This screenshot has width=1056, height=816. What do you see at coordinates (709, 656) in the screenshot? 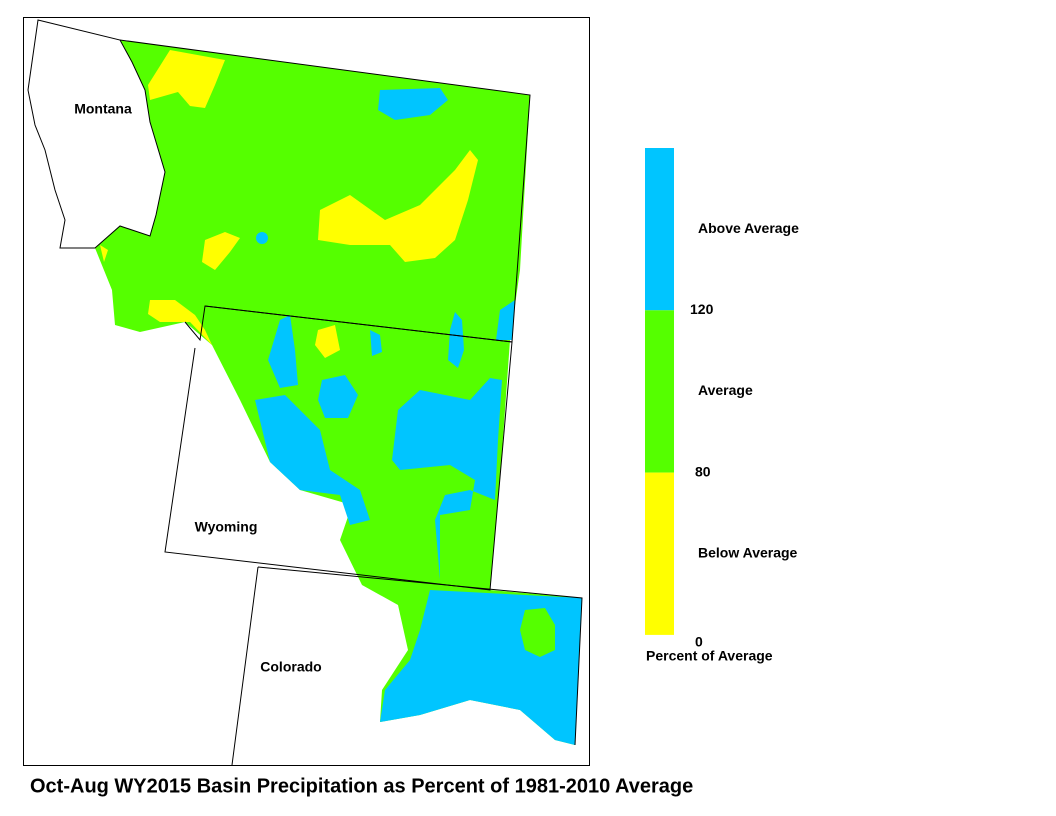
I see `legend-title: Percent of Average` at bounding box center [709, 656].